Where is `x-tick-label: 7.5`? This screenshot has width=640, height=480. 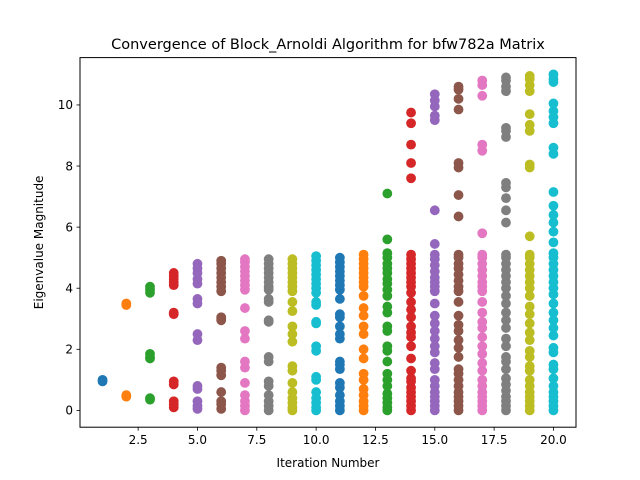 x-tick-label: 7.5 is located at coordinates (256, 440).